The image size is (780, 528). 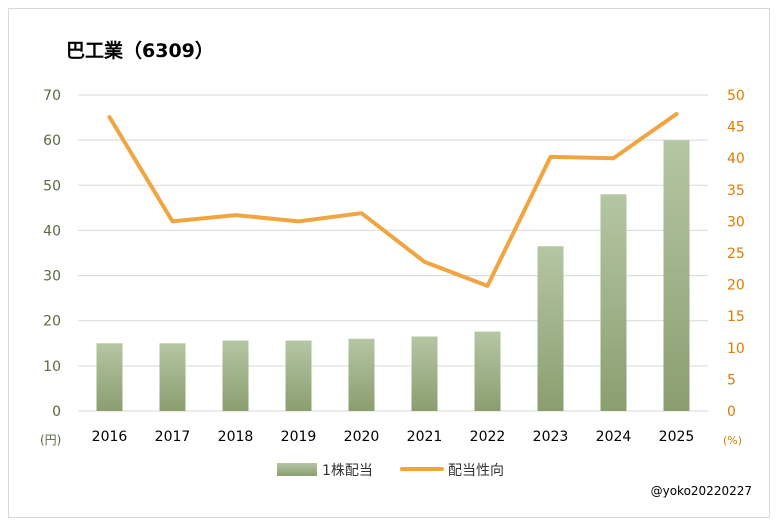 What do you see at coordinates (736, 286) in the screenshot?
I see `y-right-tick-label: 20` at bounding box center [736, 286].